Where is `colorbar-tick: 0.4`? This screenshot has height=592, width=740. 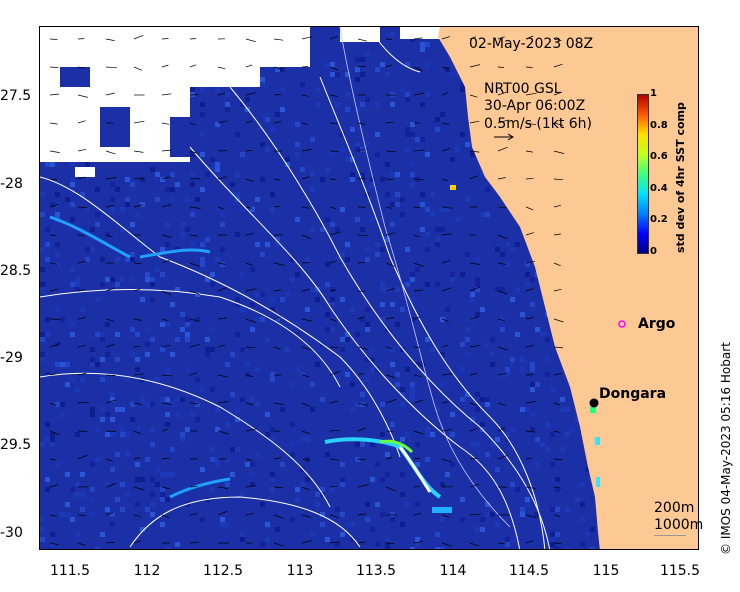 colorbar-tick: 0.4 is located at coordinates (659, 188).